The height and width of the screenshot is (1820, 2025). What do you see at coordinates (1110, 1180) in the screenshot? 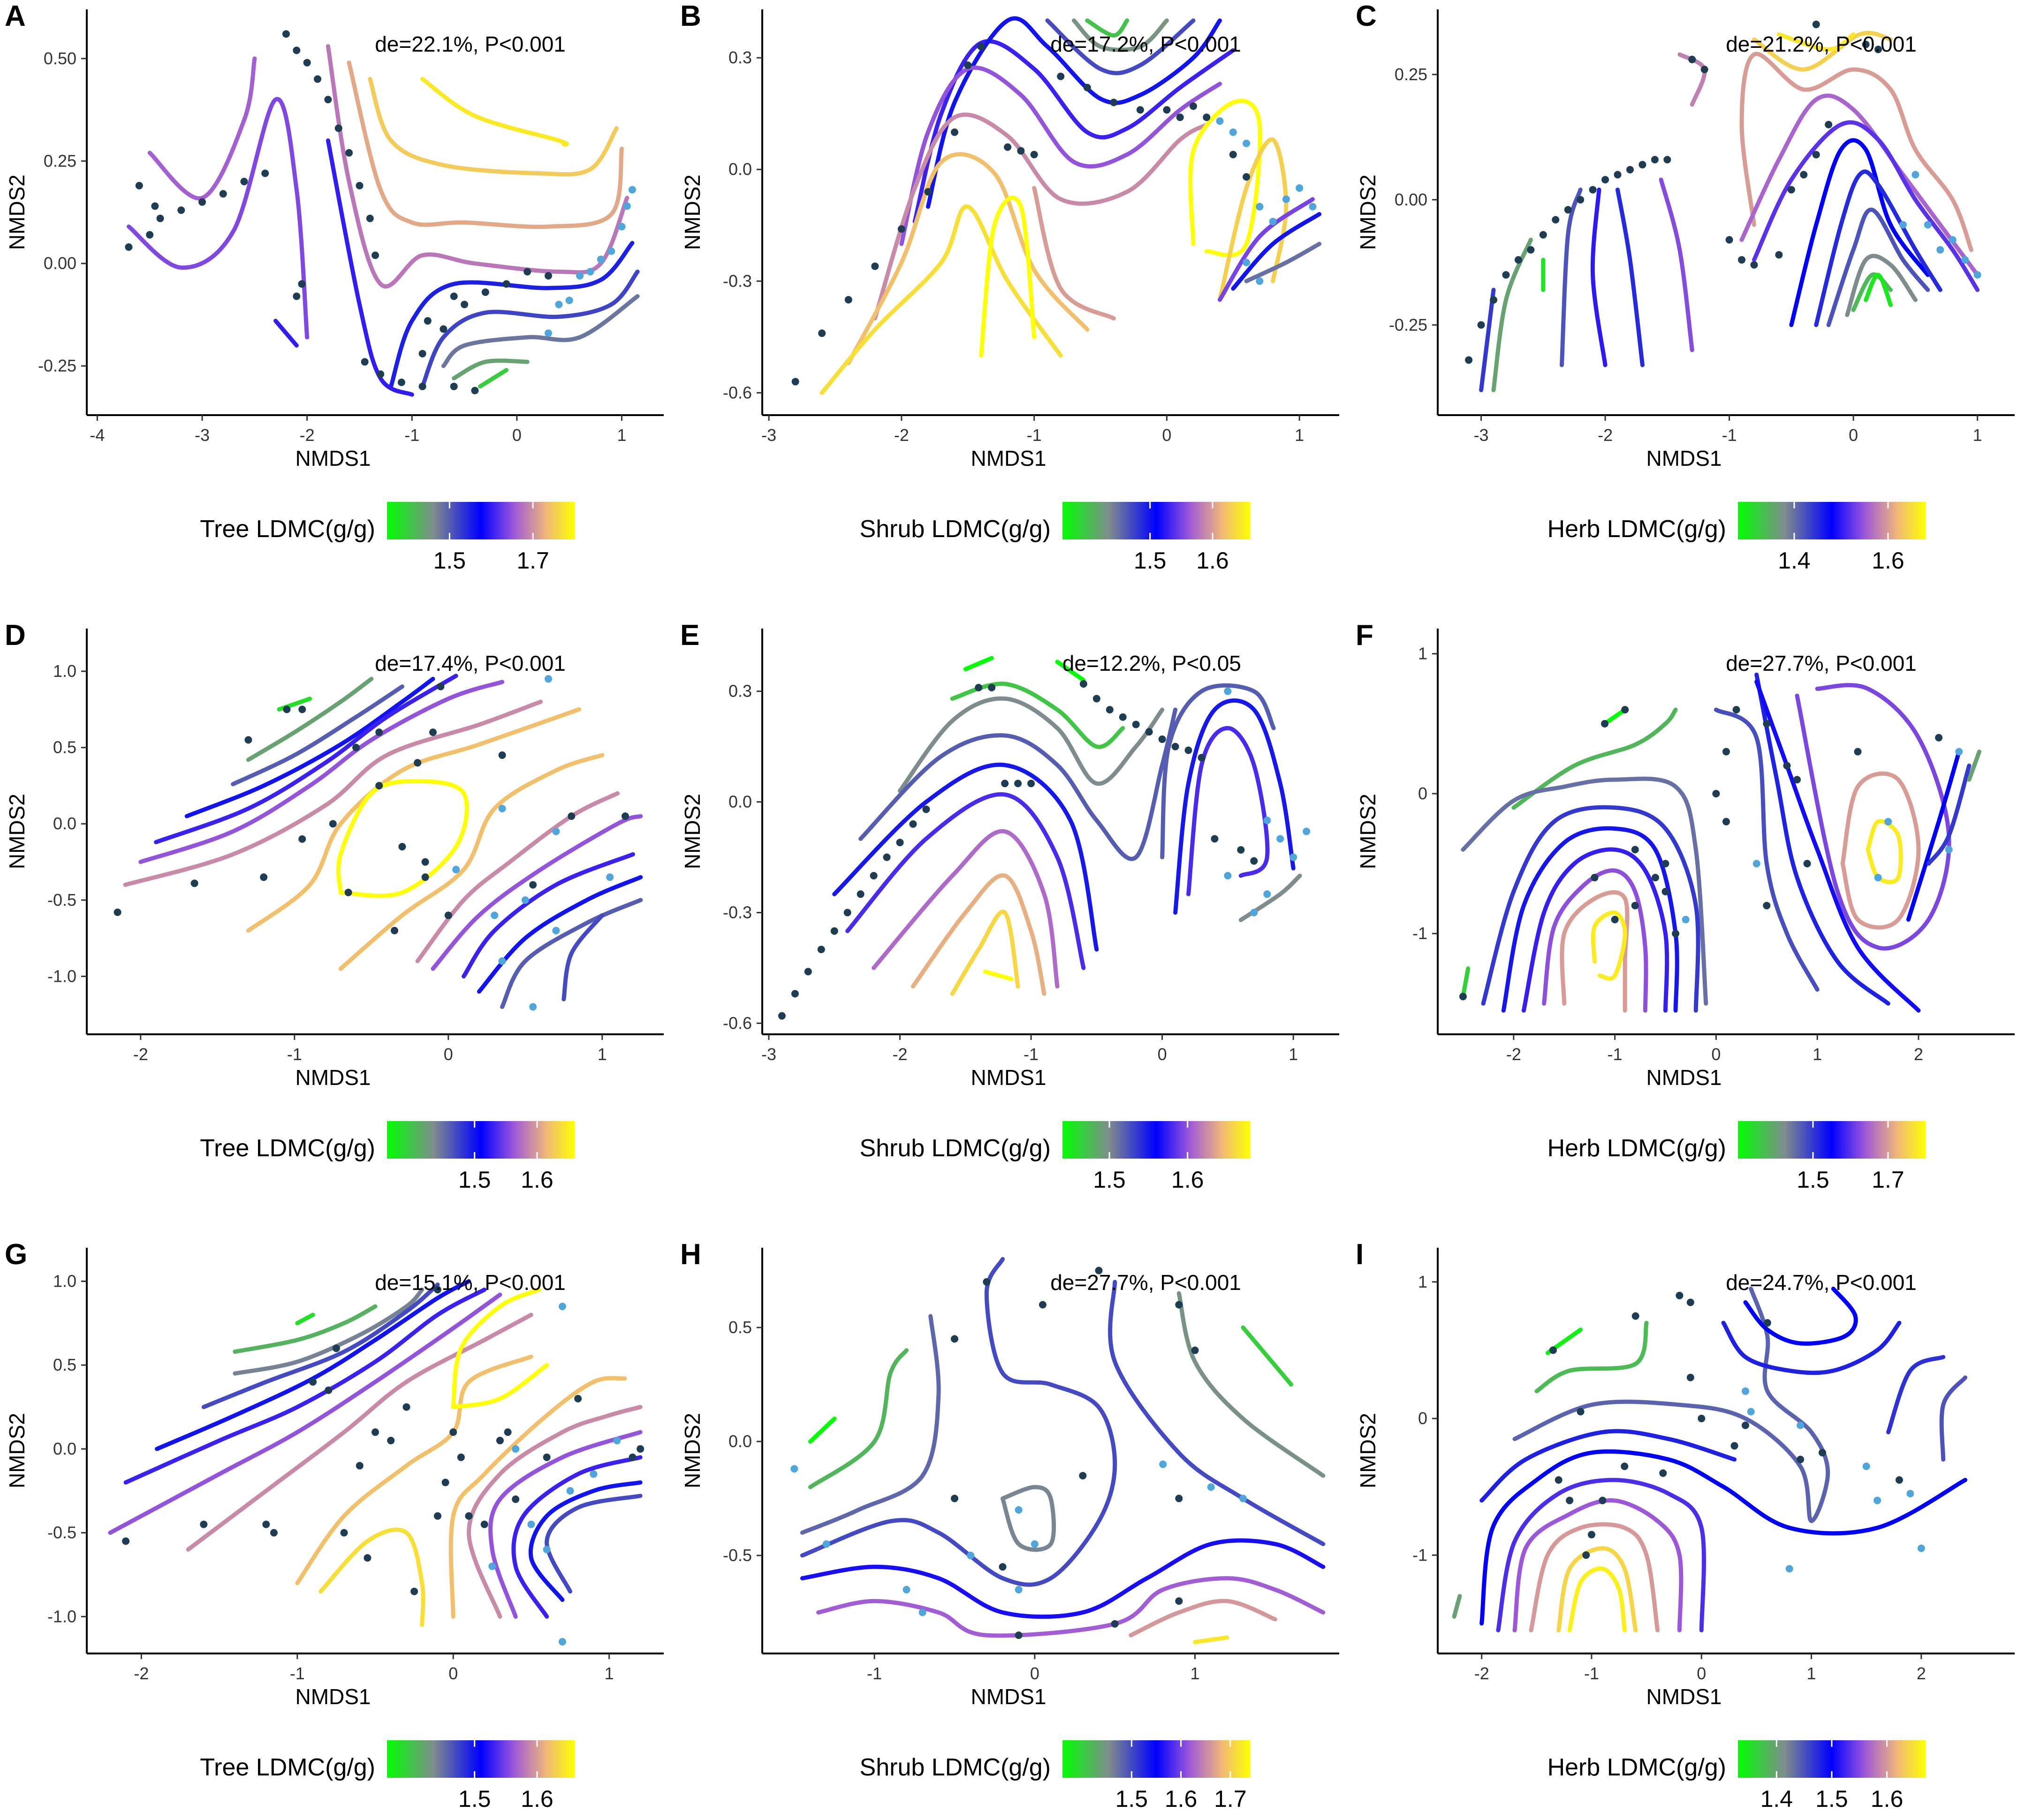
I see `colorbar-tick-label: 1.5` at bounding box center [1110, 1180].